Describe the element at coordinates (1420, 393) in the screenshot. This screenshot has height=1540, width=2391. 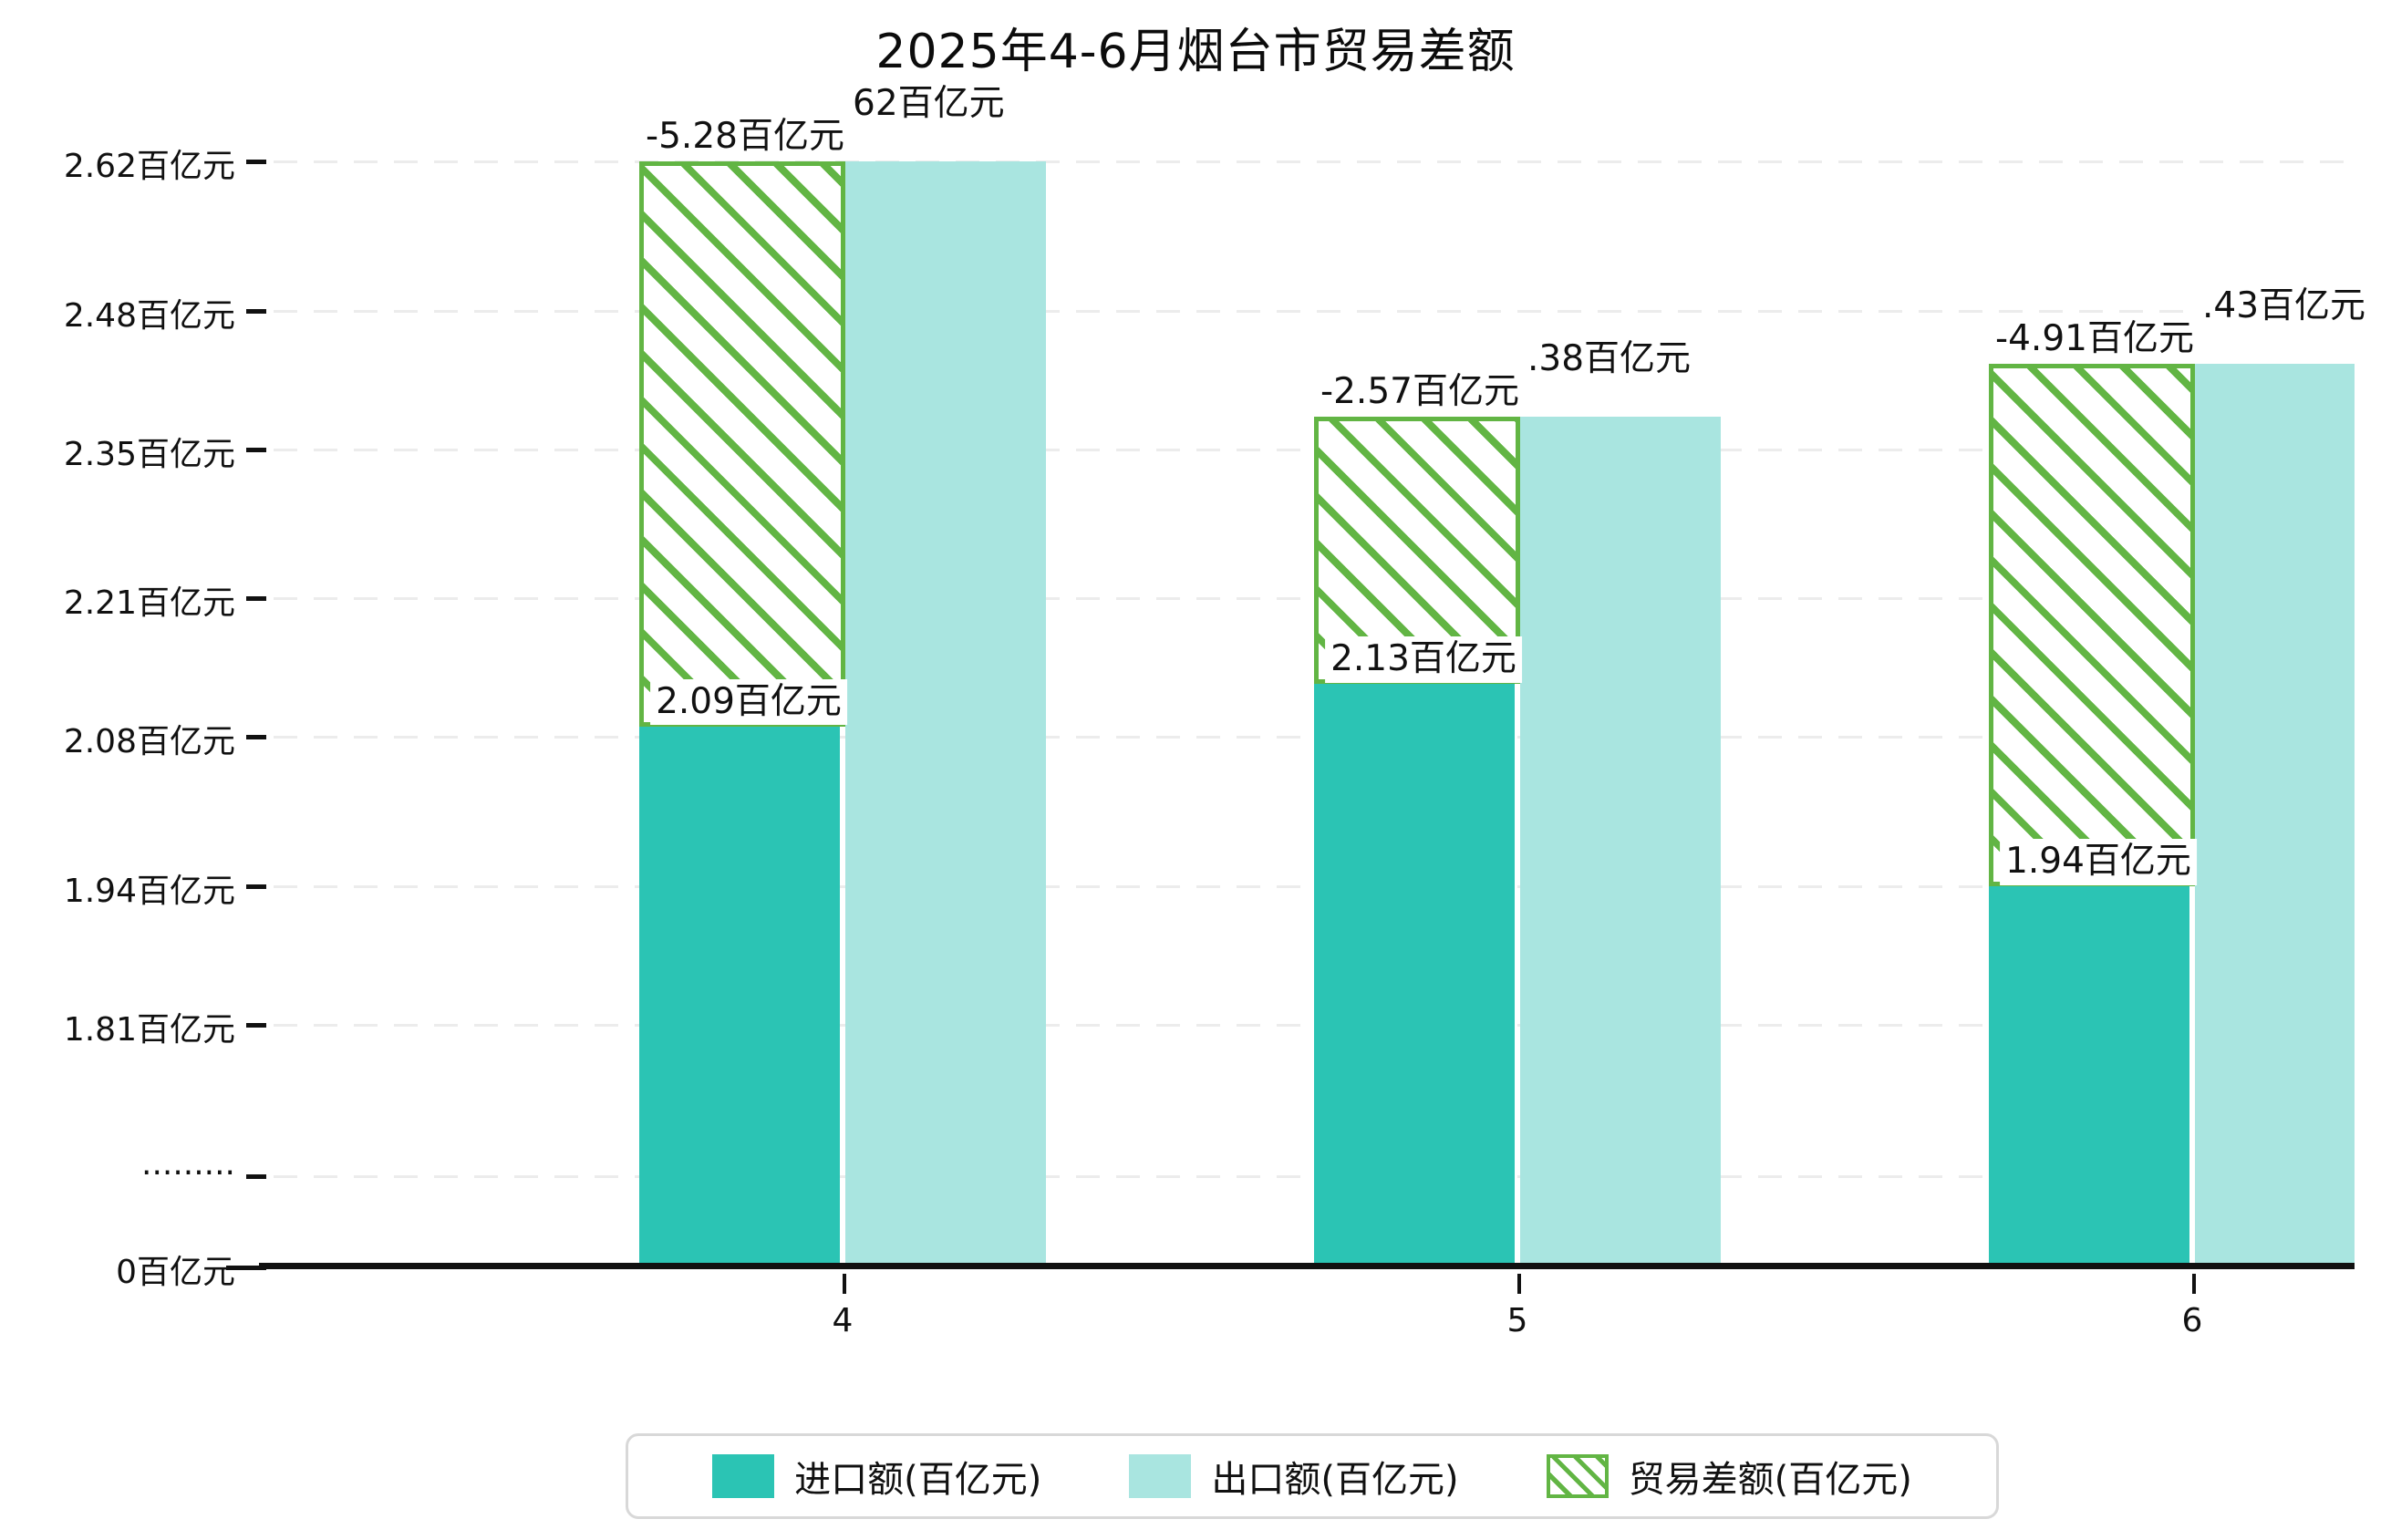
I see `value-label-trade-balance: -2.57百亿元` at that location.